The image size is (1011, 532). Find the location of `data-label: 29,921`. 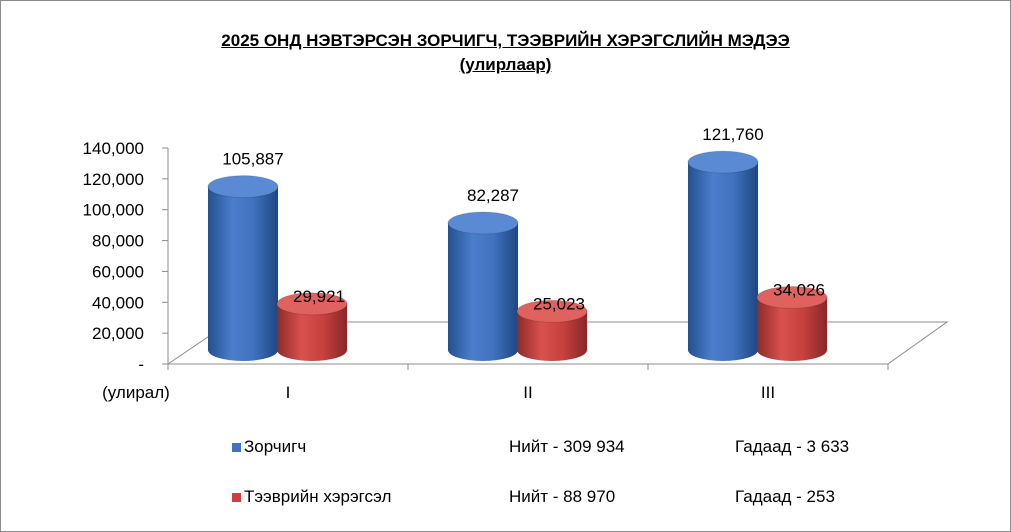

data-label: 29,921 is located at coordinates (319, 296).